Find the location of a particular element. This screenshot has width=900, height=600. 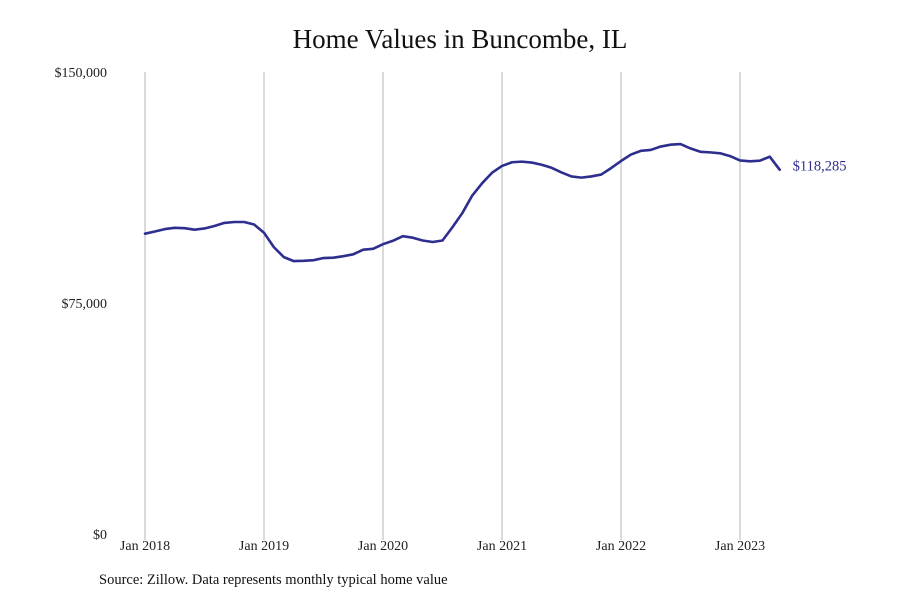

y-tick-label: $75,000 is located at coordinates (85, 304).